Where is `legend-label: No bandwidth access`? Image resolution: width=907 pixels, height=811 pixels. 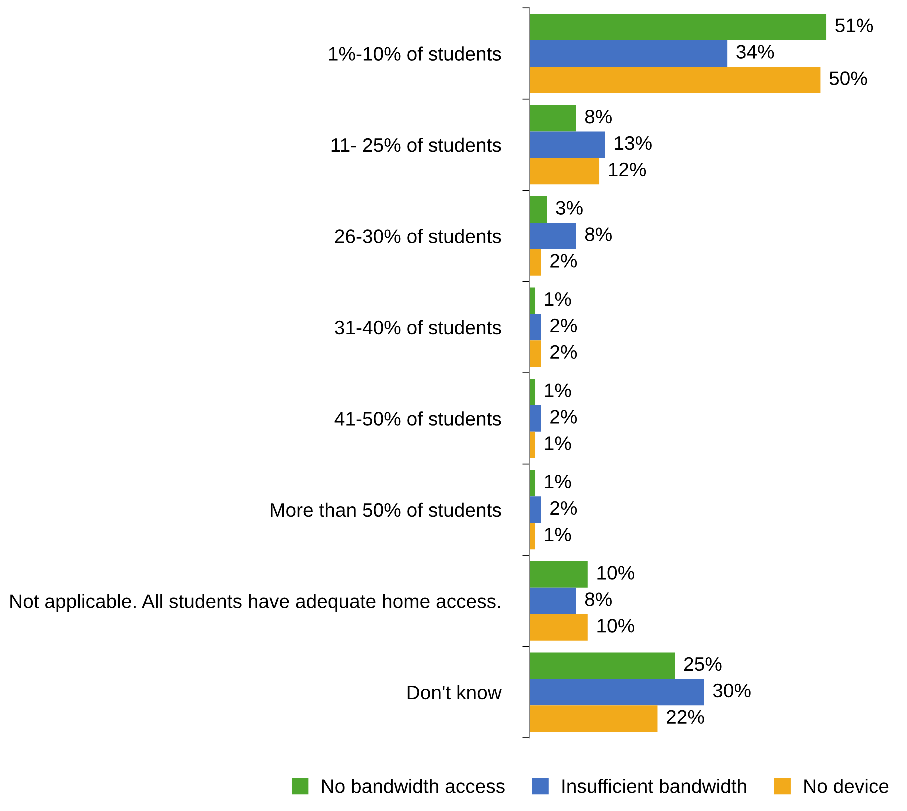 legend-label: No bandwidth access is located at coordinates (413, 786).